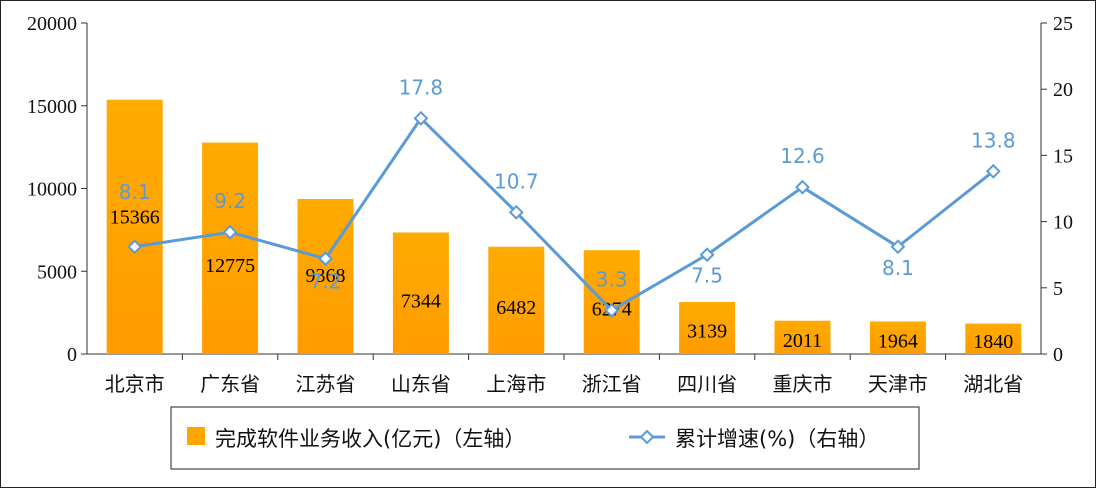 This screenshot has height=488, width=1096. I want to click on x-axis-category-label: 天津市, so click(898, 384).